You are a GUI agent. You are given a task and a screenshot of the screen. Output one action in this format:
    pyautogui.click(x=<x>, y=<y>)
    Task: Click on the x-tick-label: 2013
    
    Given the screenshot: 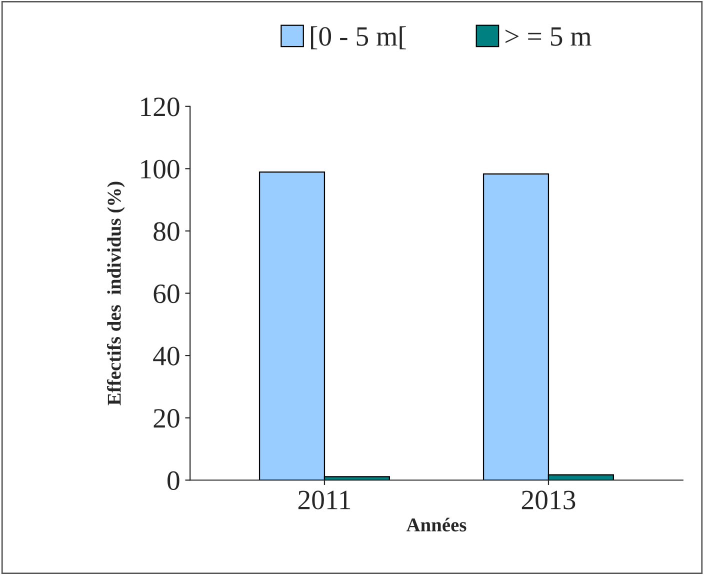 What is the action you would take?
    pyautogui.click(x=549, y=500)
    